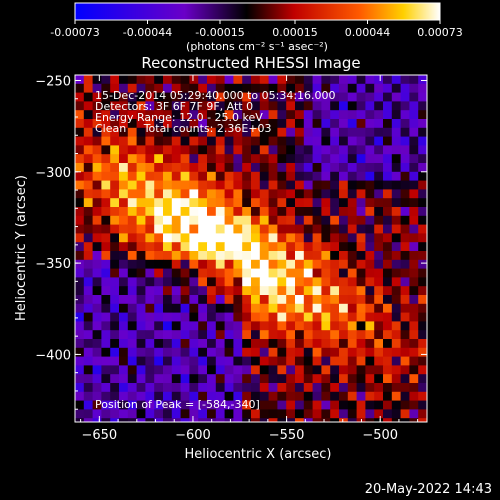 The width and height of the screenshot is (500, 500). I want to click on colorbar, so click(257, 11).